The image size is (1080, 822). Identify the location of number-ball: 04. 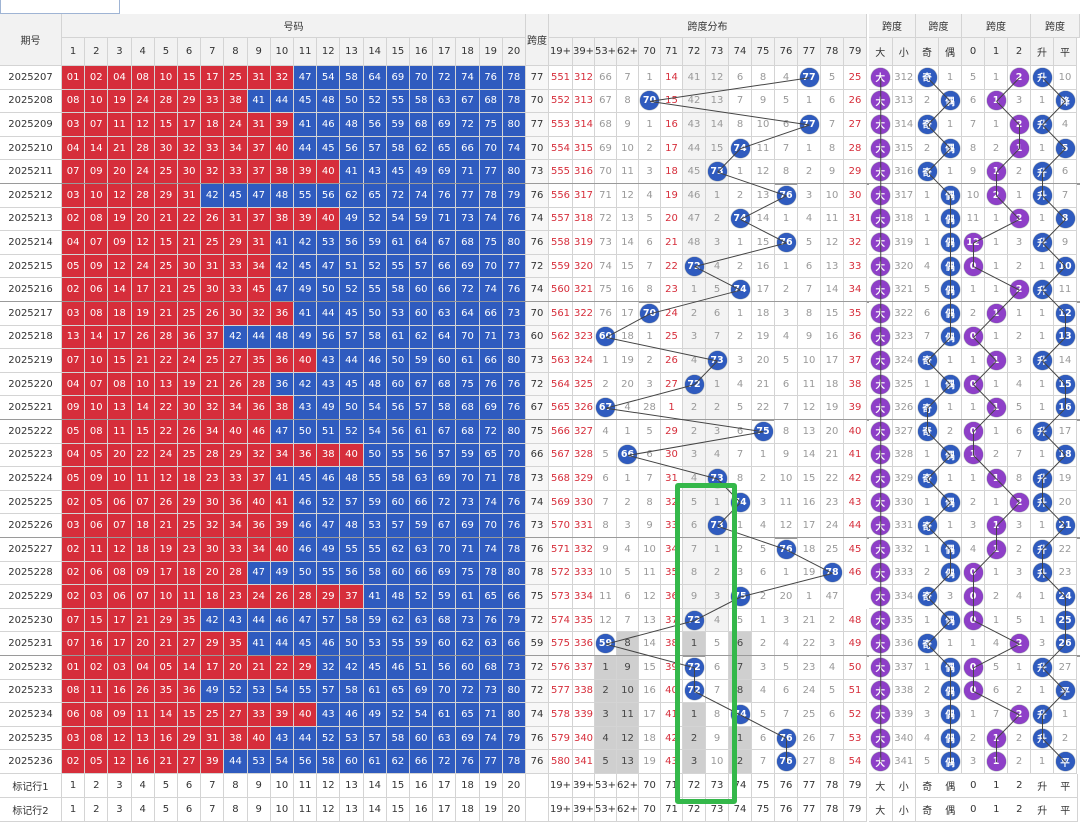
(74, 148).